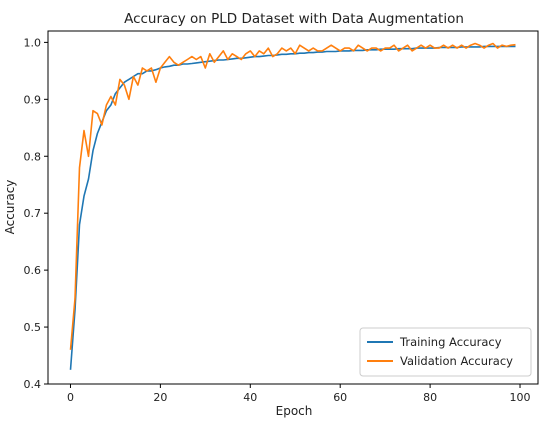 Image resolution: width=547 pixels, height=424 pixels. I want to click on y-tick-label: 0.7, so click(33, 213).